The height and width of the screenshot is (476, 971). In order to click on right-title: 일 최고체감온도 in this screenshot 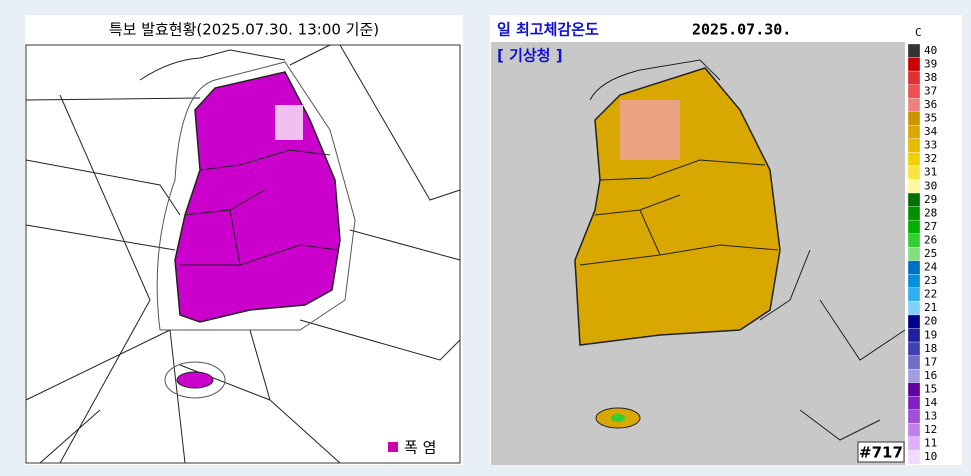, I will do `click(548, 30)`.